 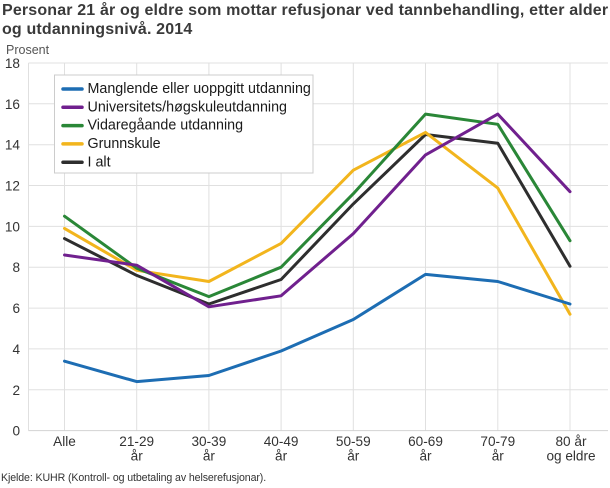 I want to click on svg-text: 12, so click(x=12, y=186).